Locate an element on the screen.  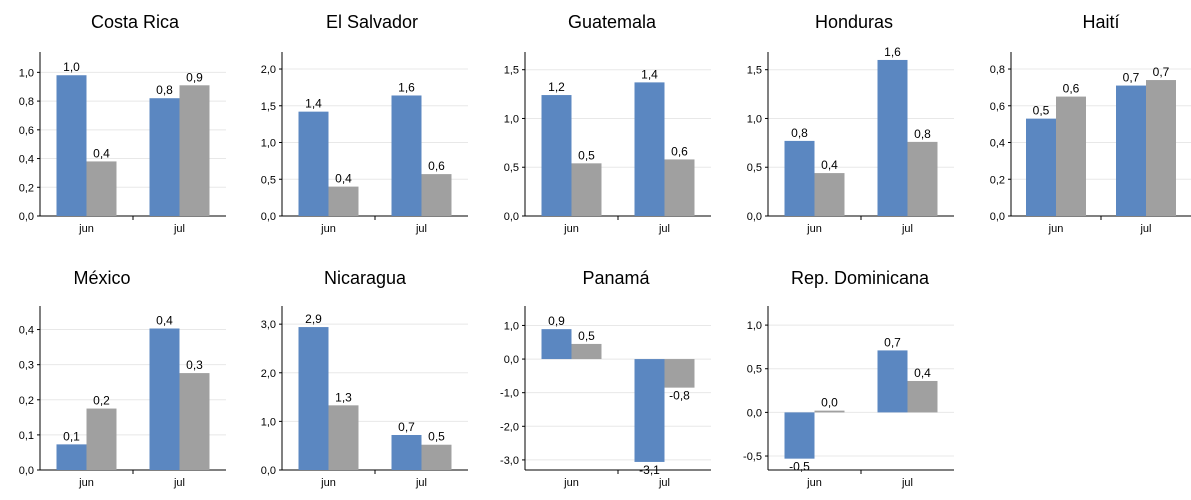
data-label: 1,3 is located at coordinates (343, 397).